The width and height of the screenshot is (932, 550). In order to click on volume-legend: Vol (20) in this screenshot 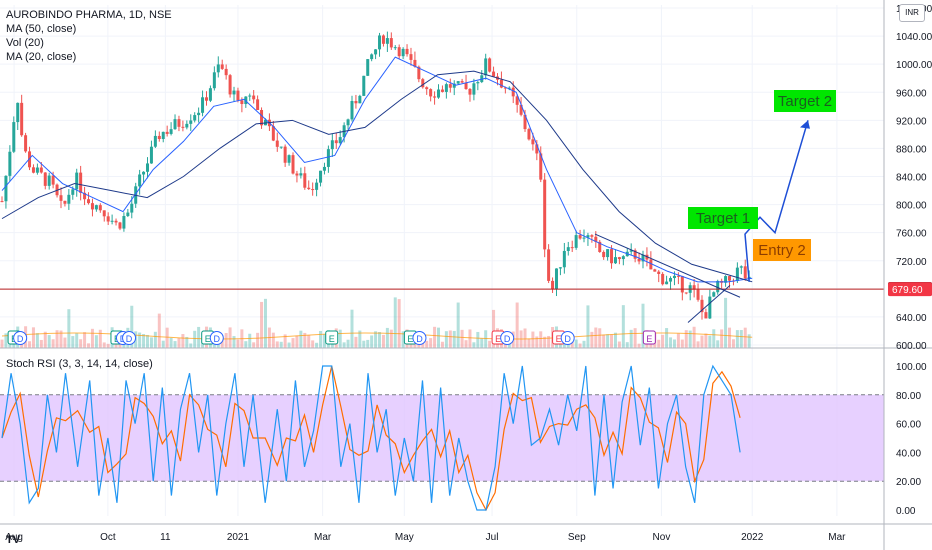, I will do `click(25, 43)`.